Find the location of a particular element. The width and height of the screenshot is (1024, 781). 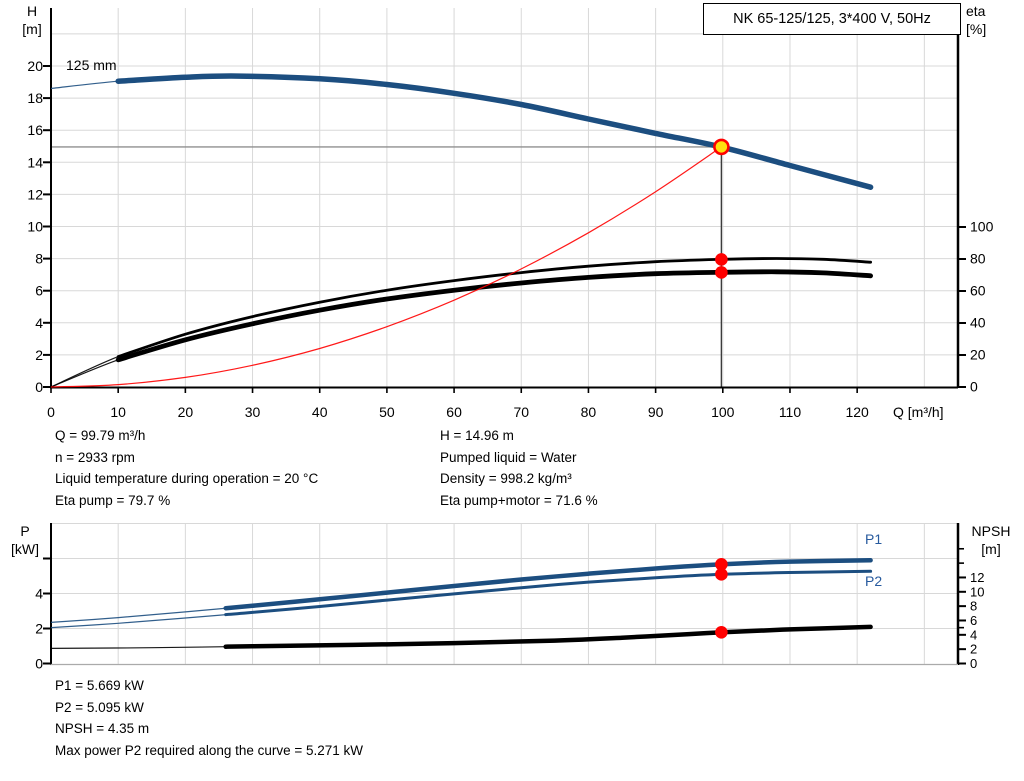

info-line: P1 = 5.669 kW is located at coordinates (99, 685).